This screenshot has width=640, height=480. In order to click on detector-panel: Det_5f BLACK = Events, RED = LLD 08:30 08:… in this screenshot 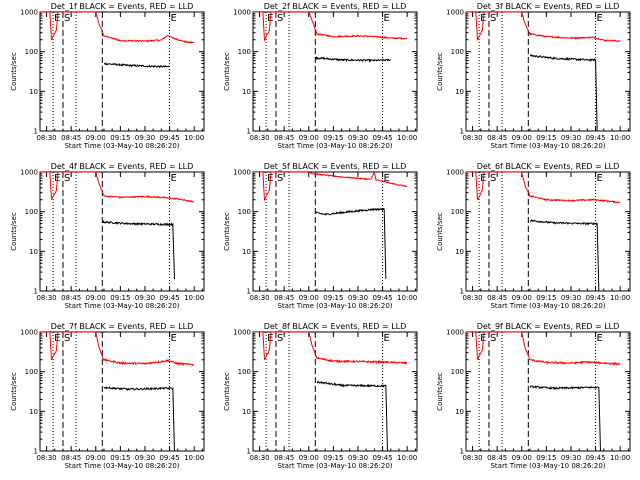, I will do `click(320, 236)`.